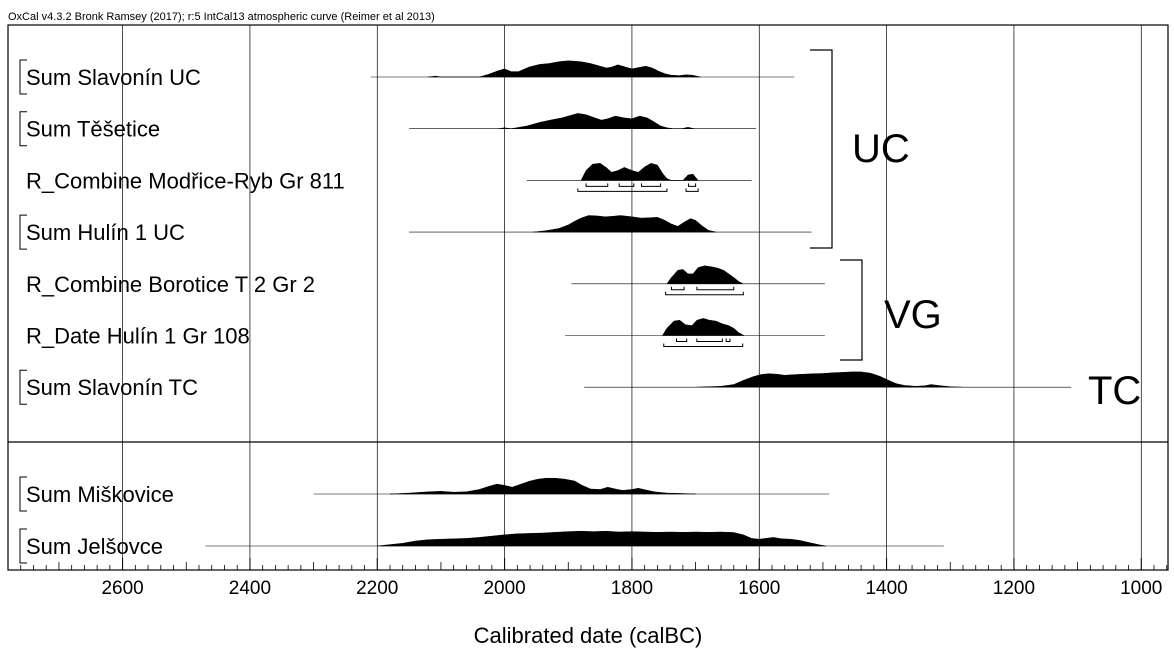 This screenshot has height=650, width=1174. Describe the element at coordinates (759, 588) in the screenshot. I see `tick-label-1600: 1600` at that location.